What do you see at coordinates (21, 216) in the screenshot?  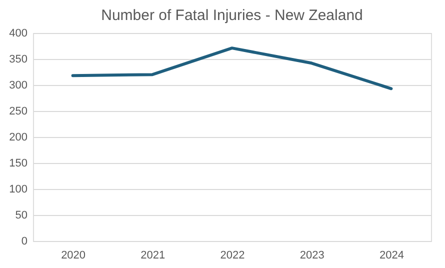 I see `y-tick-label: 50` at bounding box center [21, 216].